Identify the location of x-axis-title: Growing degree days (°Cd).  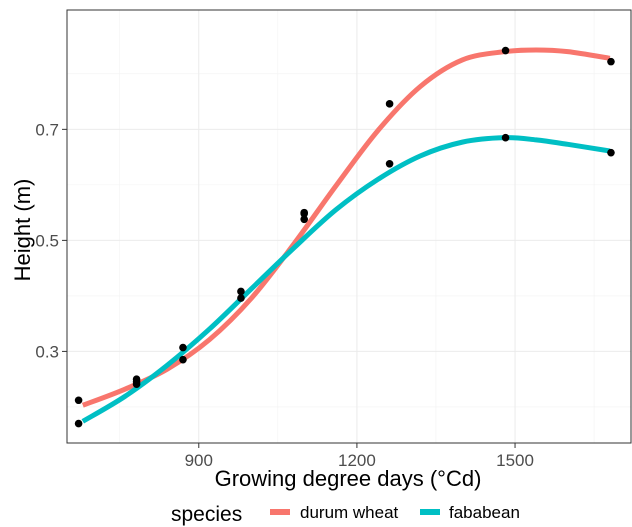
(348, 478).